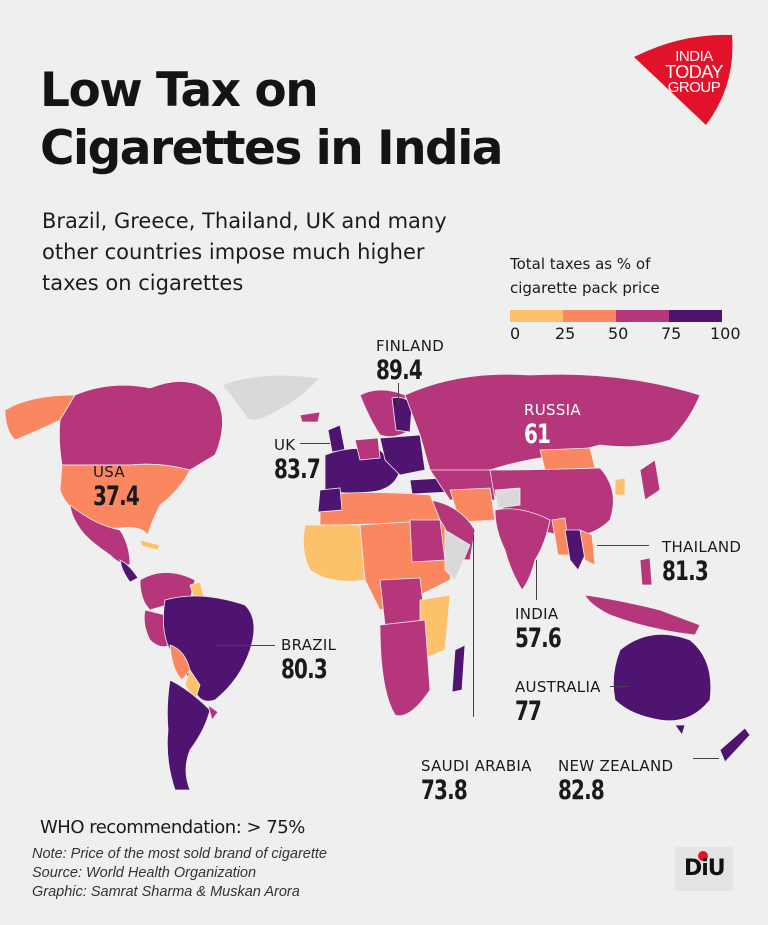  I want to click on country-value: 82.8, so click(581, 790).